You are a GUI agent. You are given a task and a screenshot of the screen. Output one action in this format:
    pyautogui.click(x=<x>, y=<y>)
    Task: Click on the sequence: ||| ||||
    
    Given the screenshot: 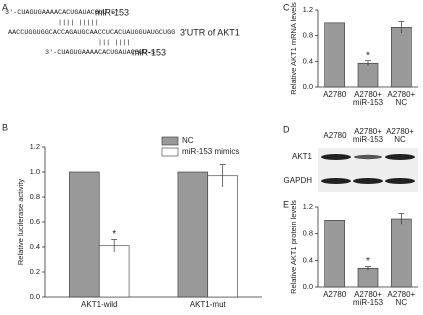 What is the action you would take?
    pyautogui.click(x=114, y=43)
    